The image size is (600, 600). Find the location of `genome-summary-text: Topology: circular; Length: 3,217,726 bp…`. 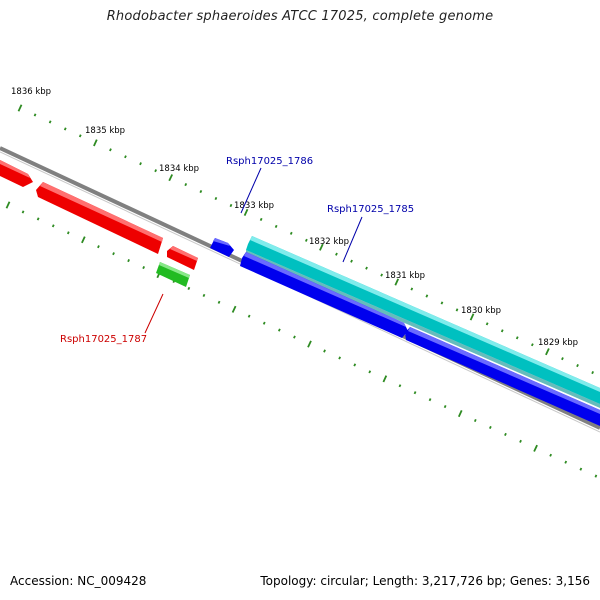

genome-summary-text: Topology: circular; Length: 3,217,726 bp… is located at coordinates (425, 581).